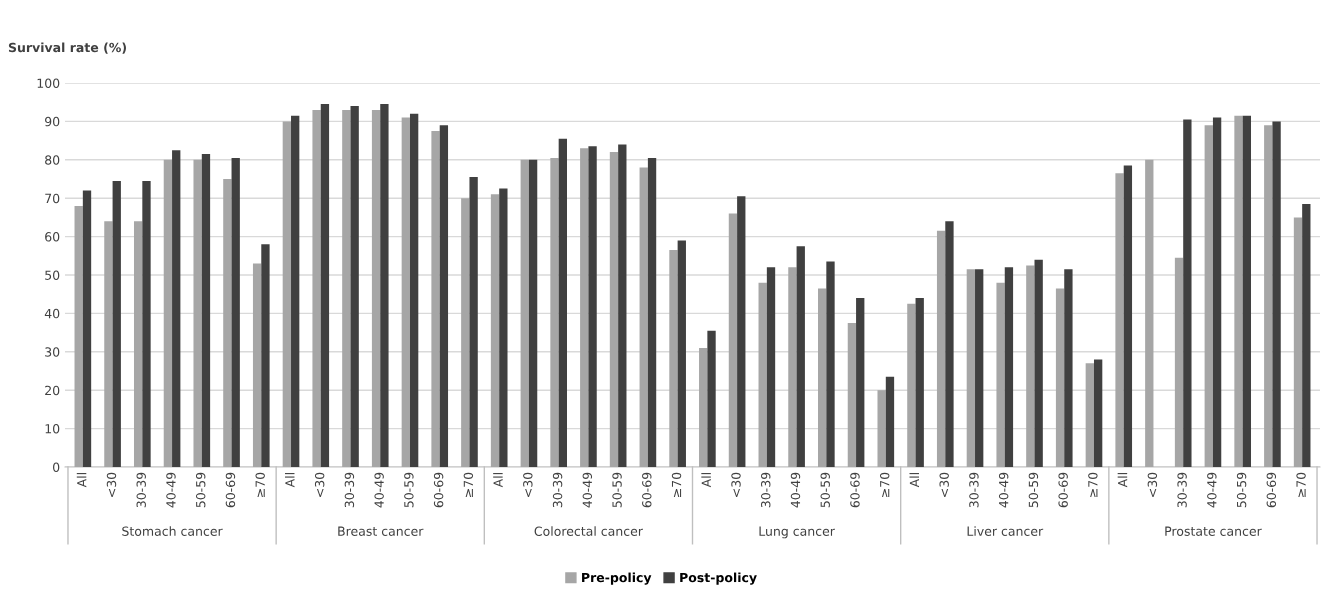 The width and height of the screenshot is (1323, 596). Describe the element at coordinates (52, 352) in the screenshot. I see `y-tick-label: 30` at that location.